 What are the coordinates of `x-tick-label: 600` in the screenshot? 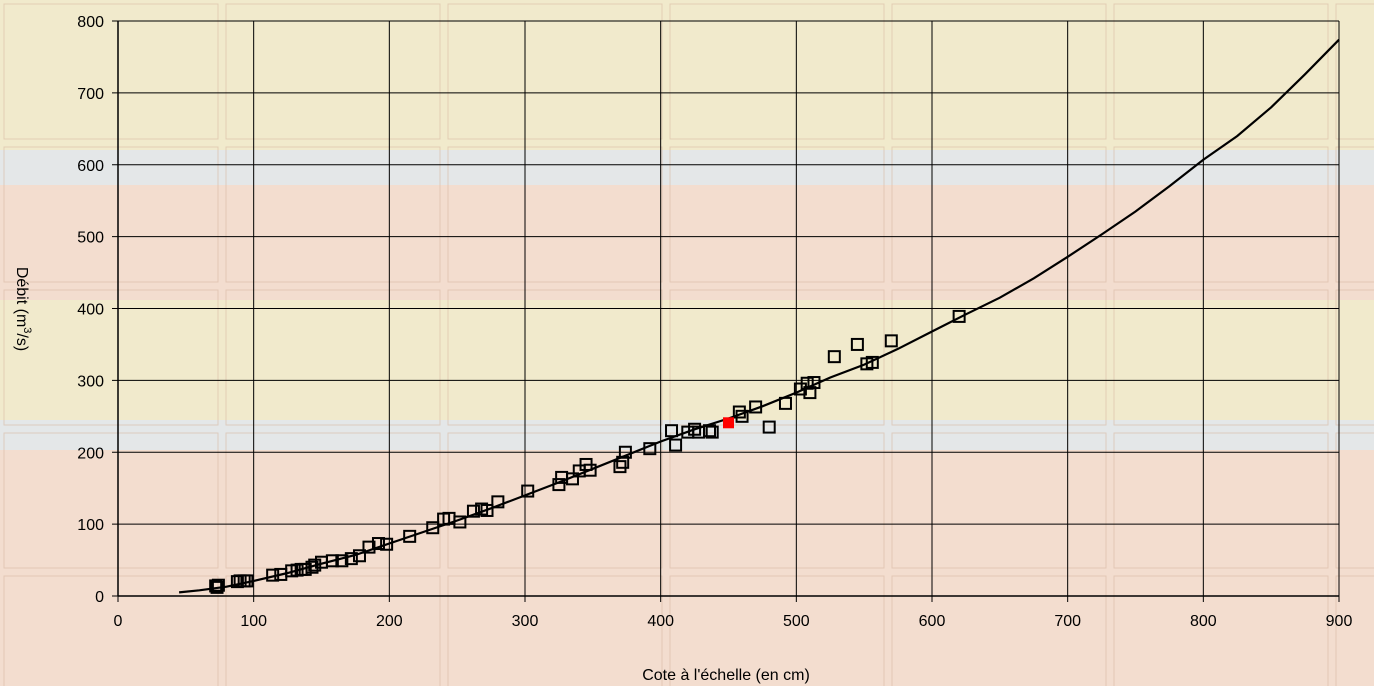 It's located at (932, 621).